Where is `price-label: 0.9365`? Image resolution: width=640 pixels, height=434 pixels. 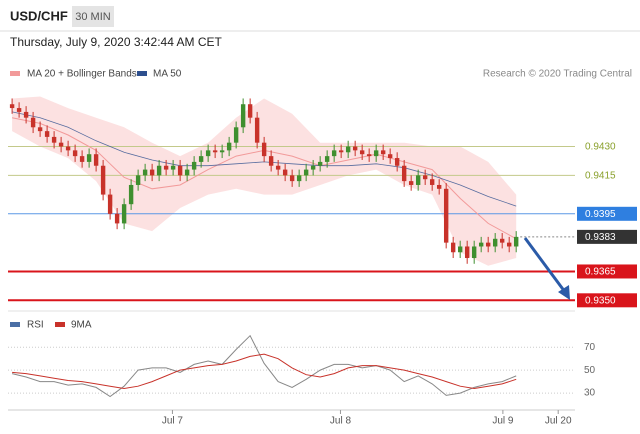 price-label: 0.9365 is located at coordinates (600, 272).